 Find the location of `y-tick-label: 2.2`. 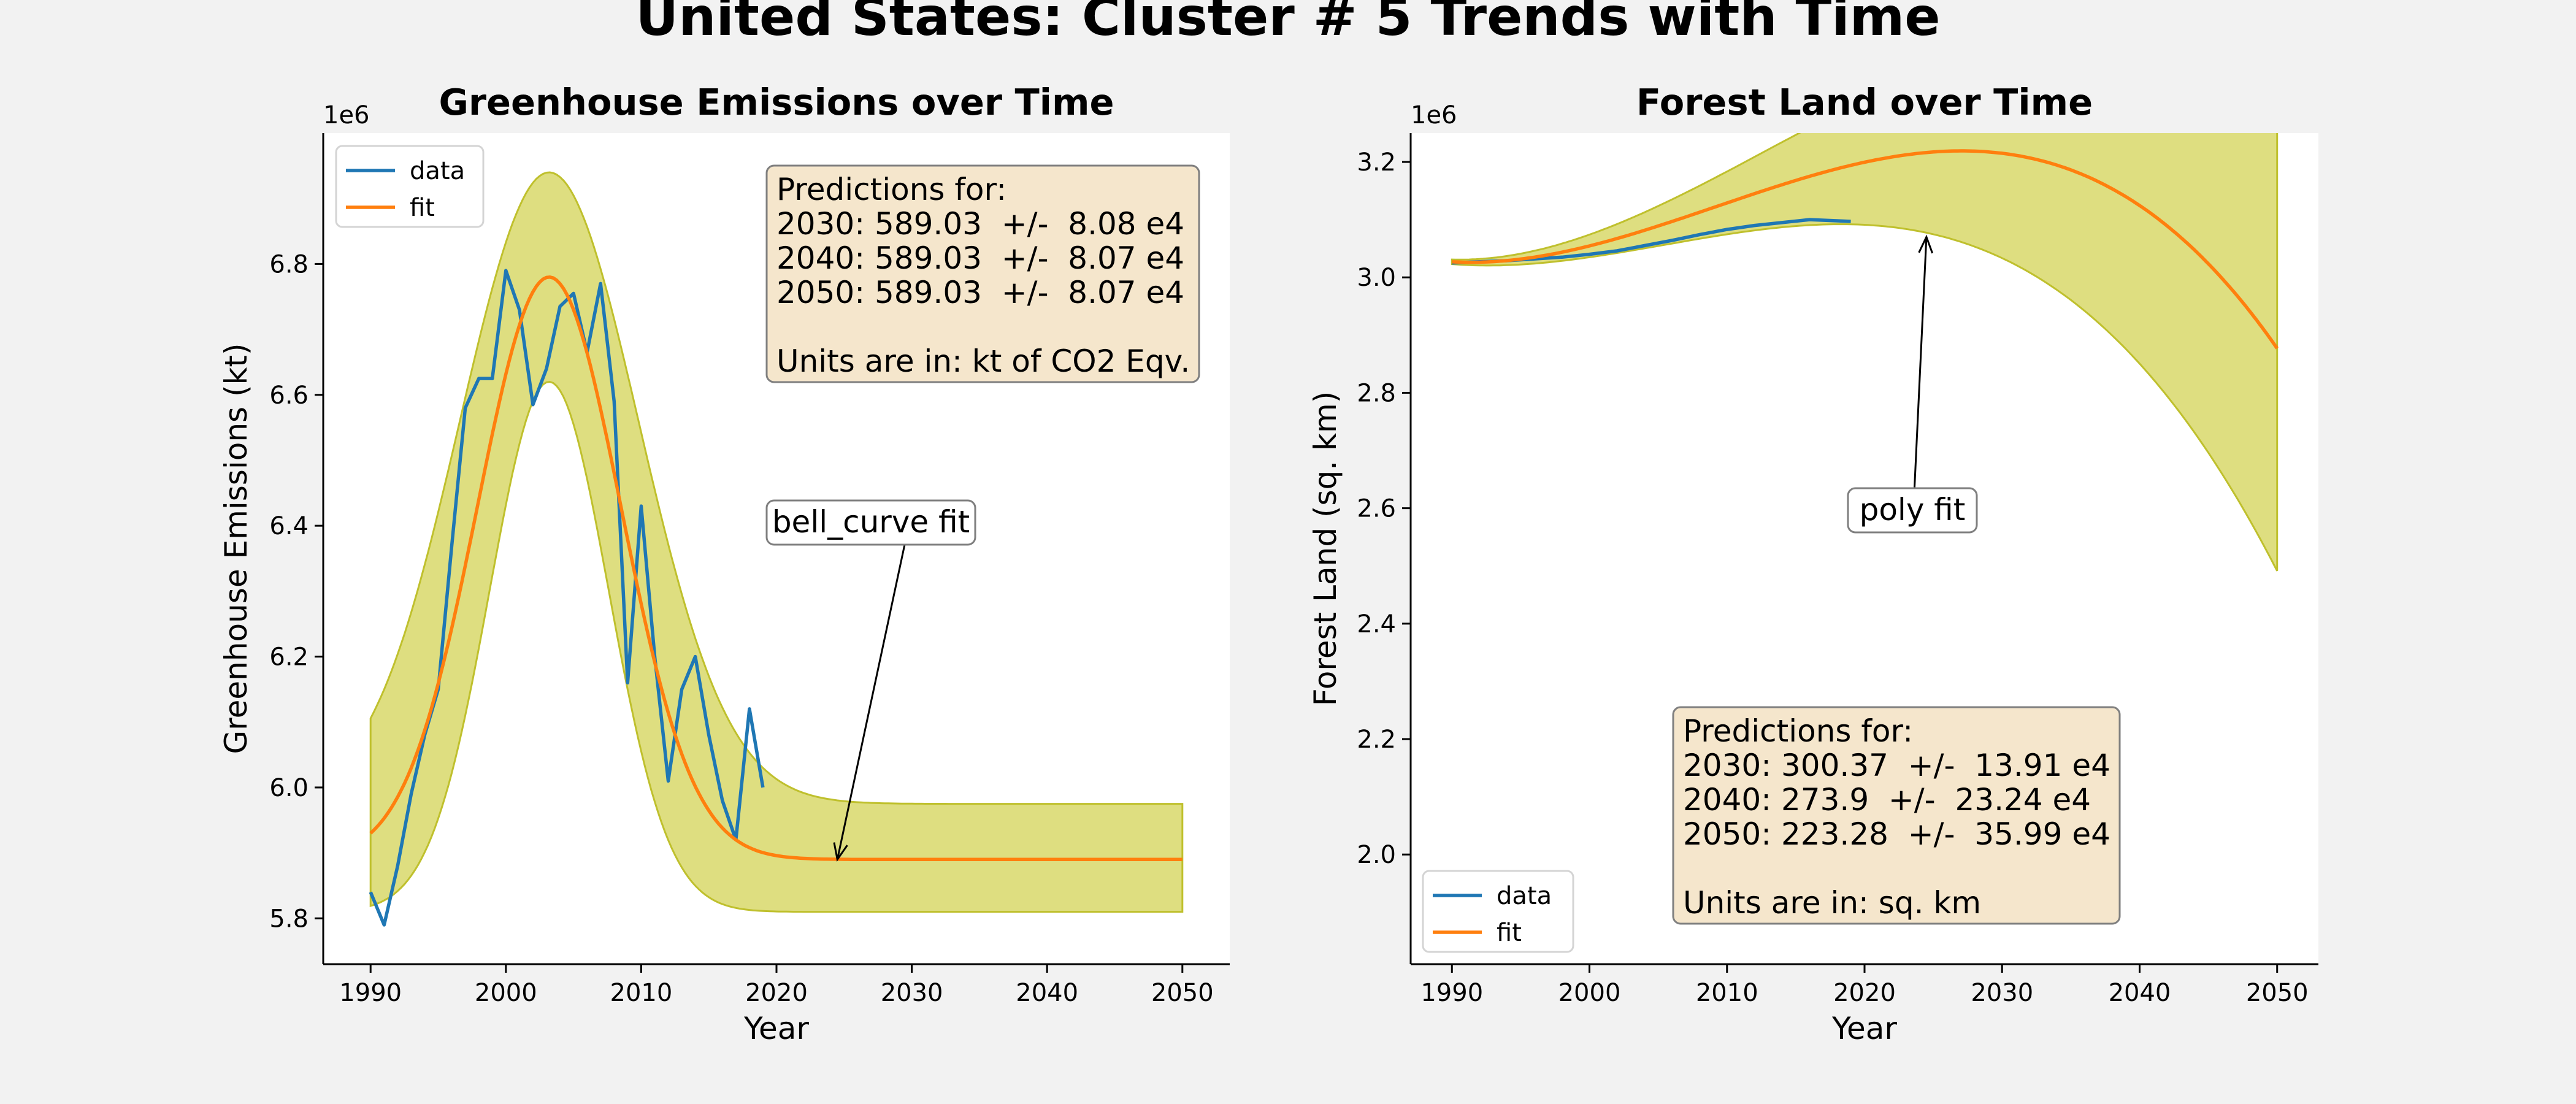

y-tick-label: 2.2 is located at coordinates (1376, 740).